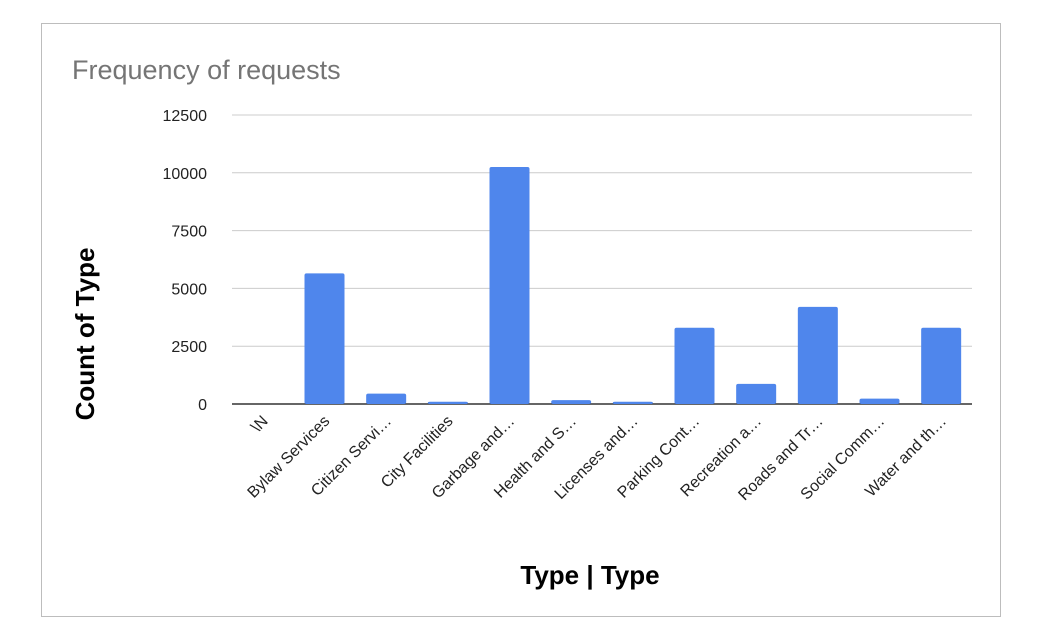 This screenshot has height=634, width=1058. Describe the element at coordinates (202, 405) in the screenshot. I see `y-tick-label: 0` at that location.